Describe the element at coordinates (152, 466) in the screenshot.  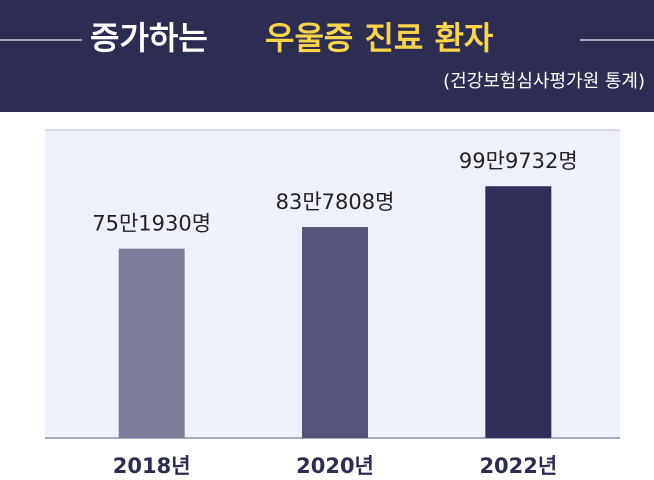
I see `x-tick-label: 2018년` at that location.